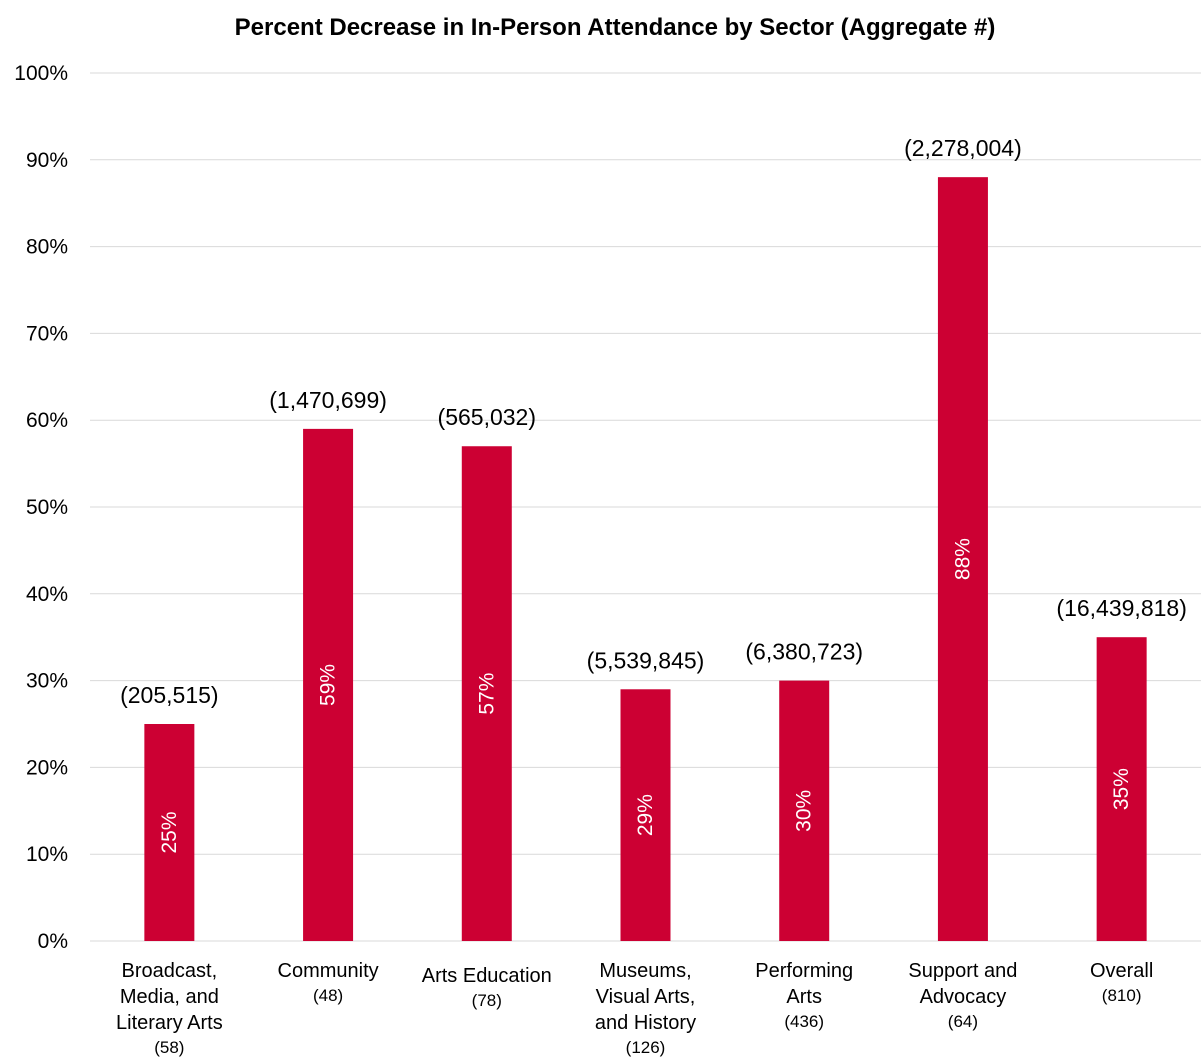 Image resolution: width=1201 pixels, height=1062 pixels. Describe the element at coordinates (645, 1023) in the screenshot. I see `x-category-label: and History` at that location.